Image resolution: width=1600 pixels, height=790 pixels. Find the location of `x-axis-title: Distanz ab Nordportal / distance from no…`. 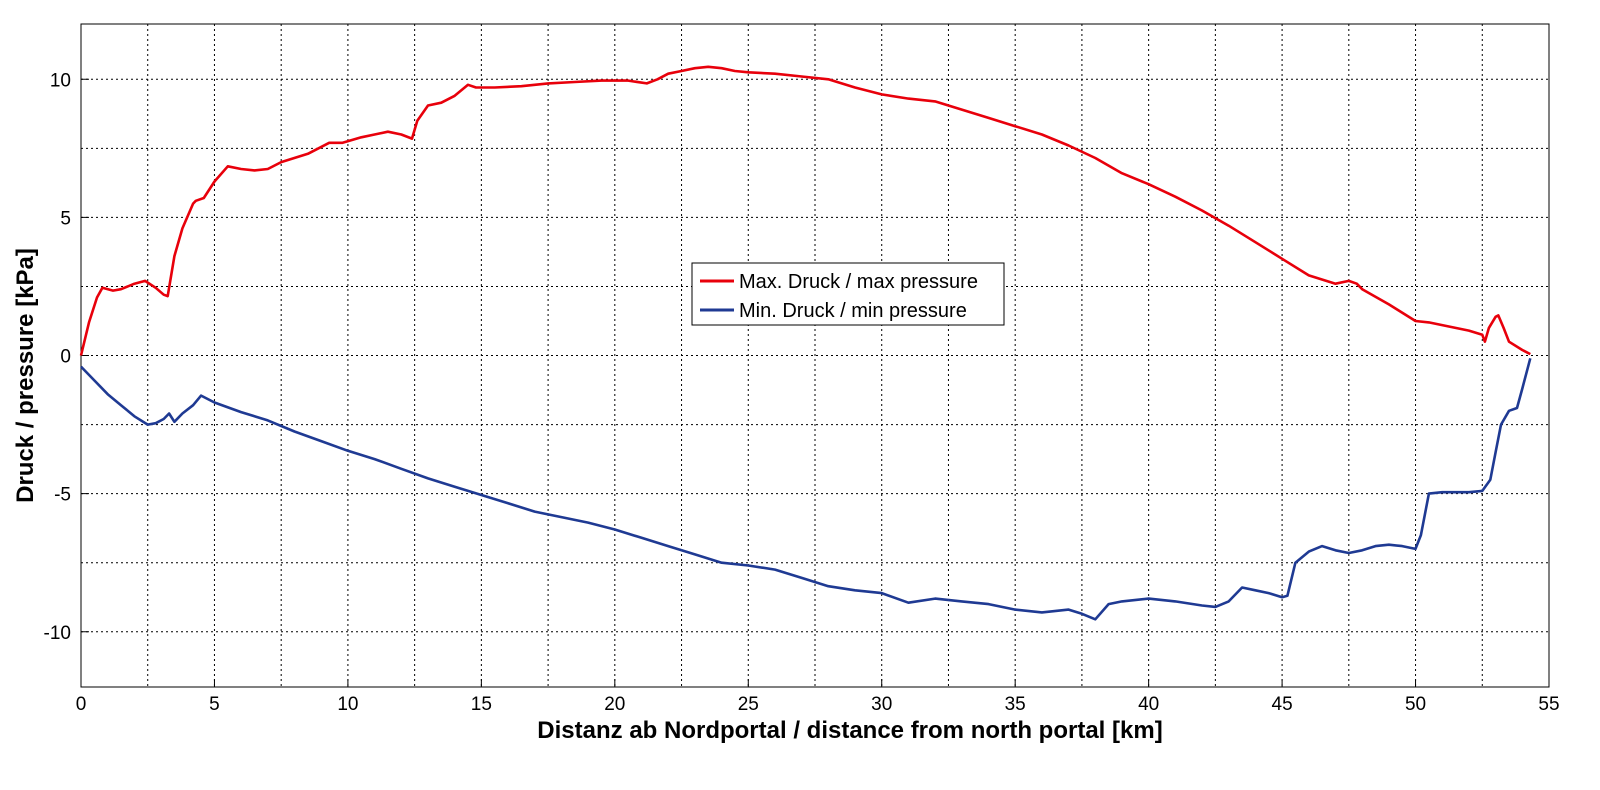

x-axis-title: Distanz ab Nordportal / distance from no… is located at coordinates (849, 730).